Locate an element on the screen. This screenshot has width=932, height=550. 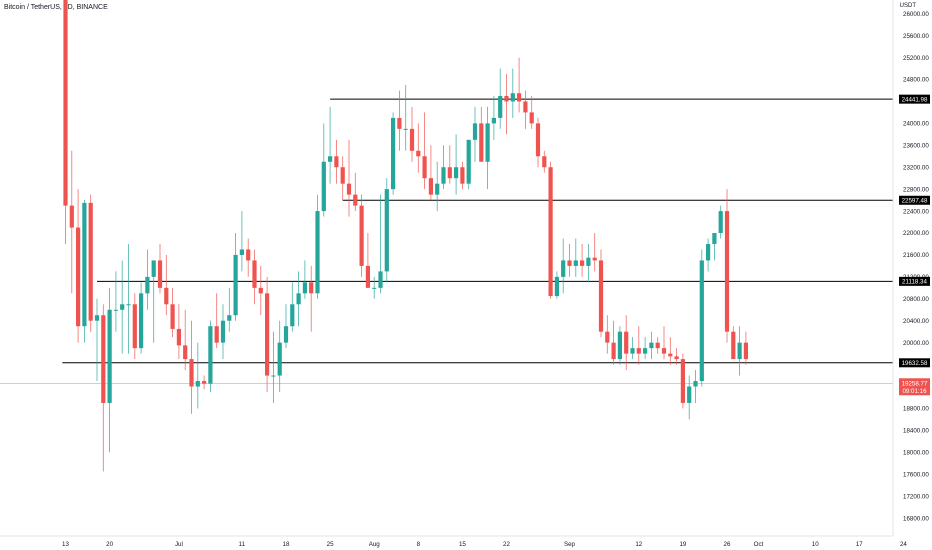
y-tick-label: 20800.00 is located at coordinates (916, 299).